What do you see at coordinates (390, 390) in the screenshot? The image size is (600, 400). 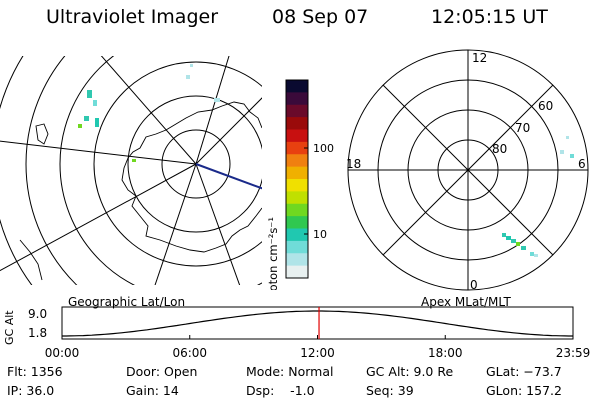 I see `sequence-number: Seq: 39` at bounding box center [390, 390].